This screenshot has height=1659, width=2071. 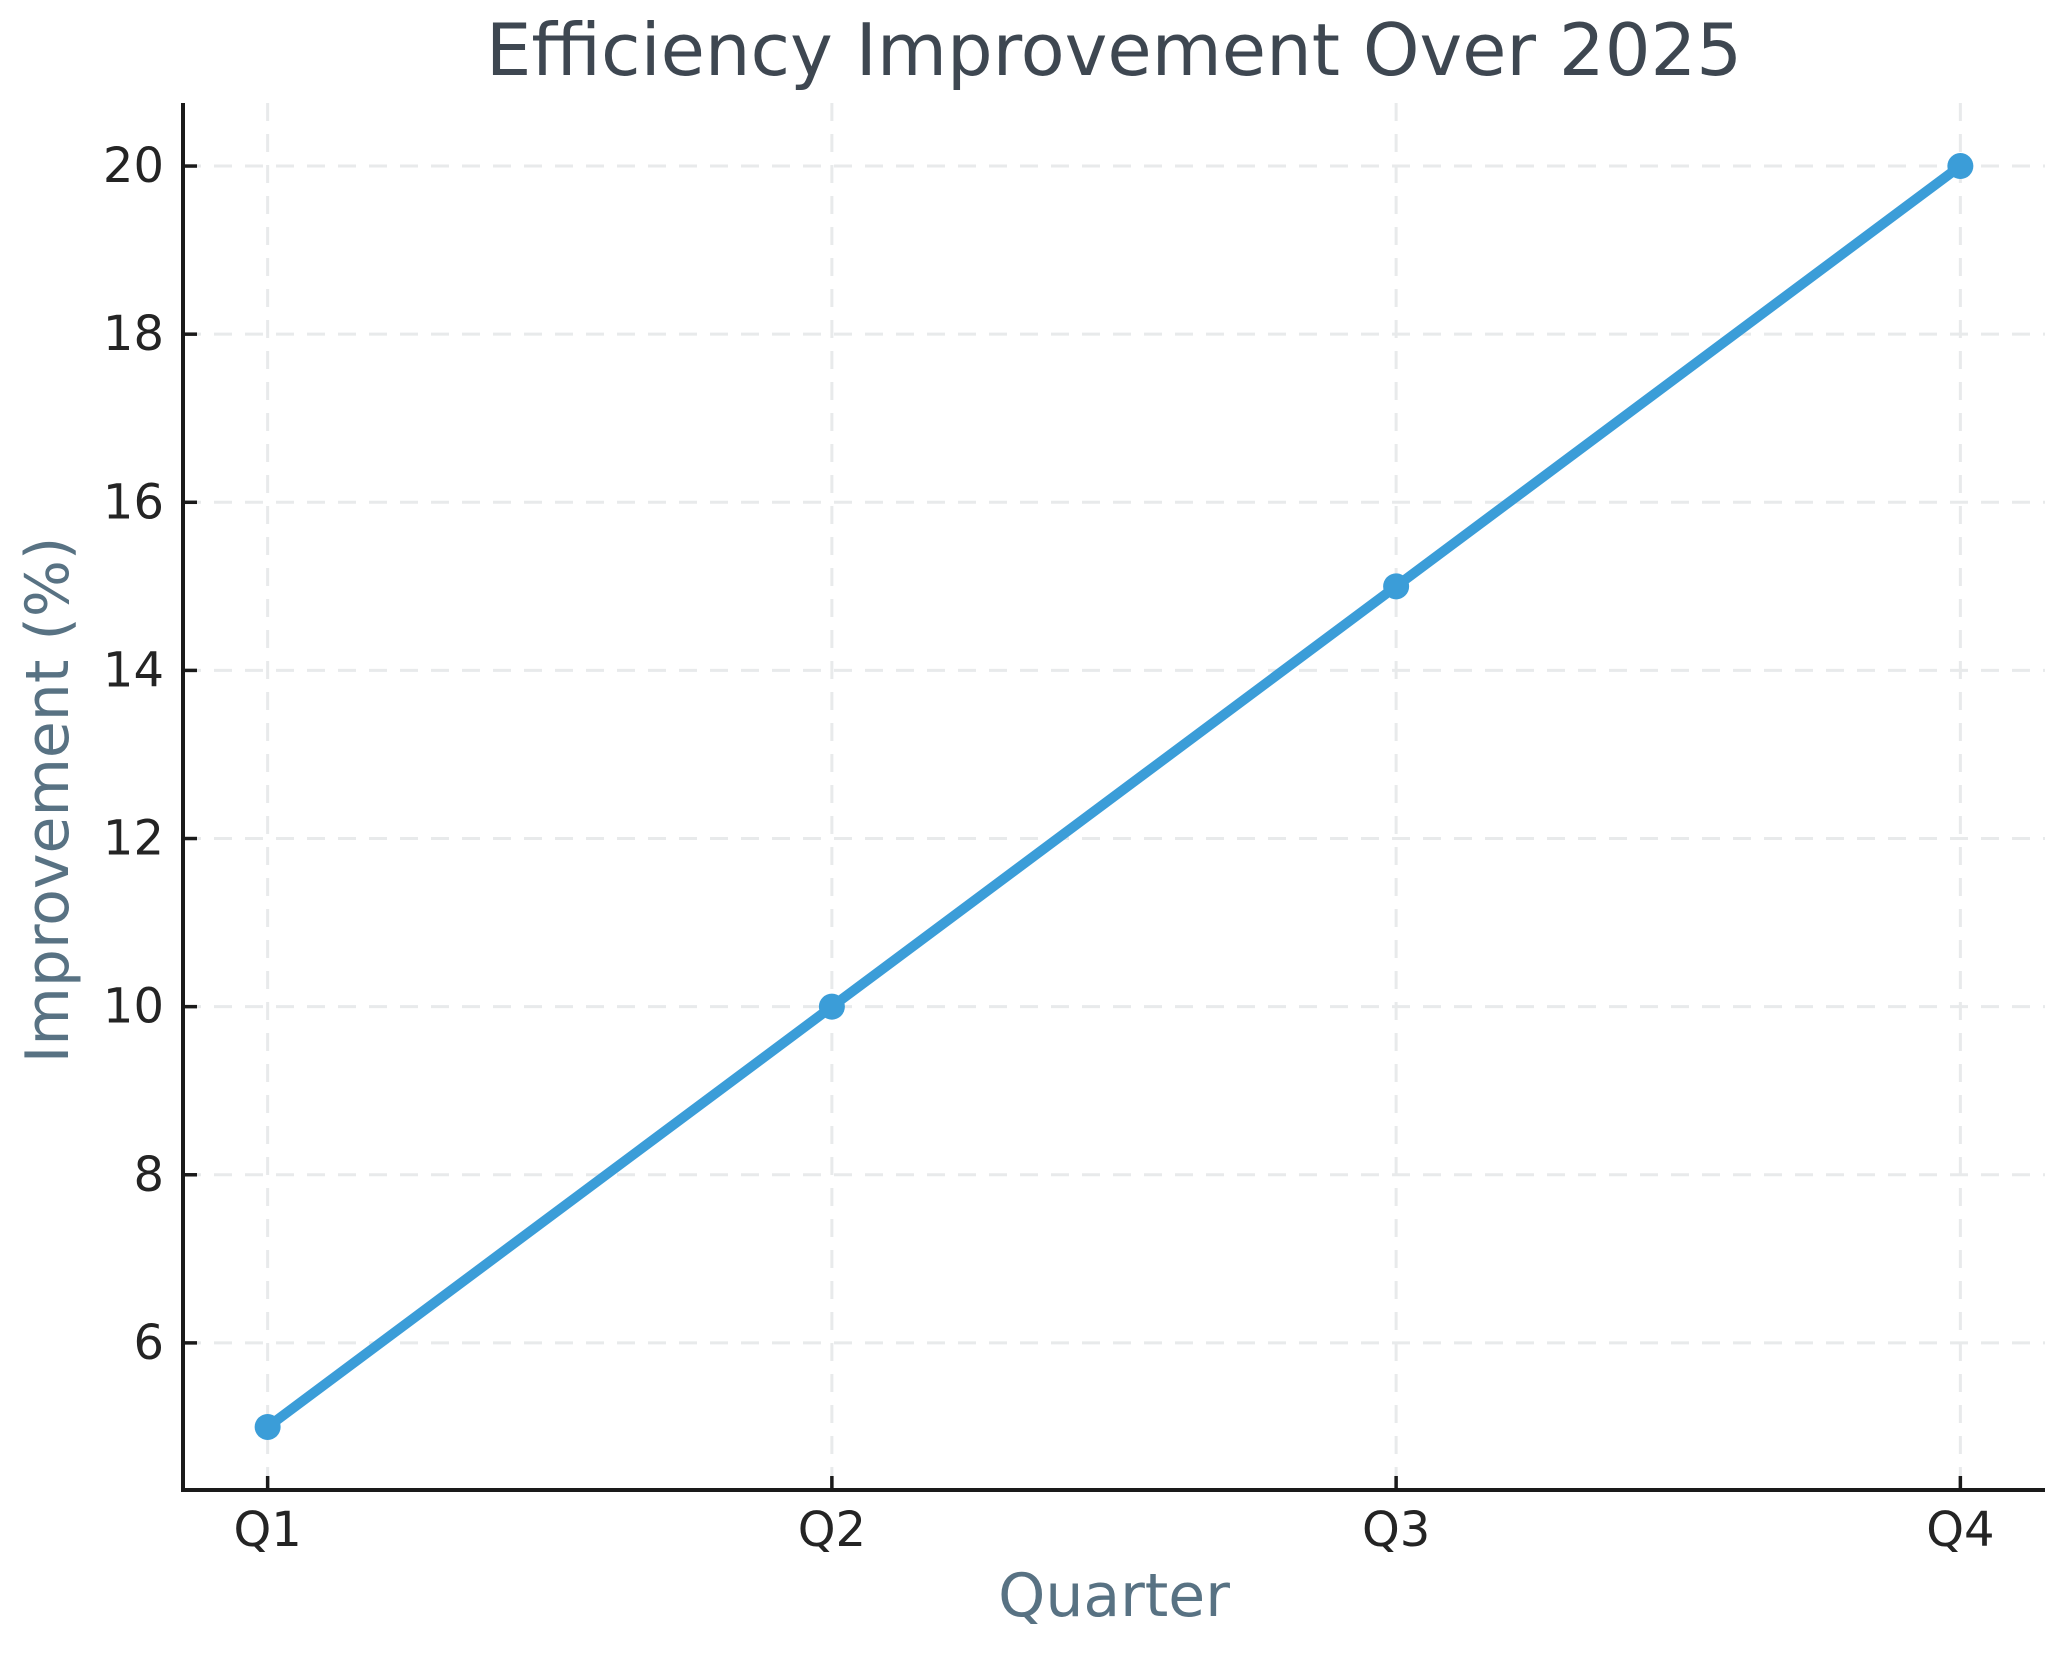 What do you see at coordinates (133, 502) in the screenshot?
I see `y-tick-label: 16` at bounding box center [133, 502].